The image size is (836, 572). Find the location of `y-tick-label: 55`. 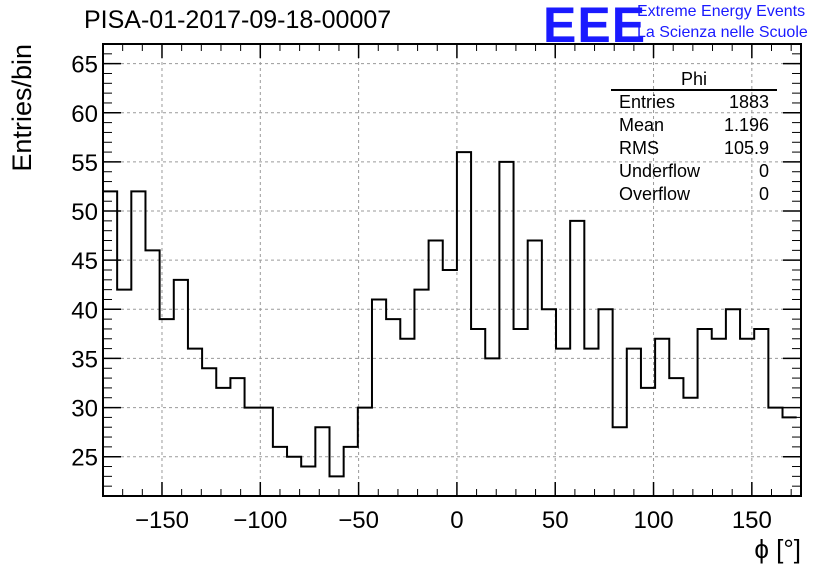

y-tick-label: 55 is located at coordinates (84, 163).